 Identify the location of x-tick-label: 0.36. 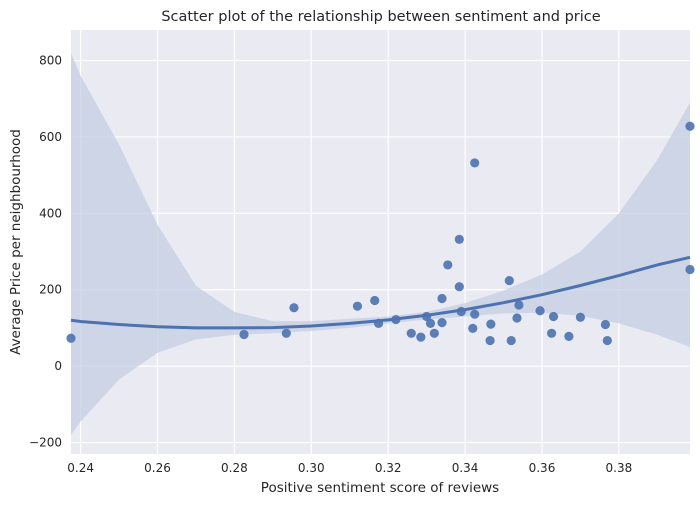
(542, 468).